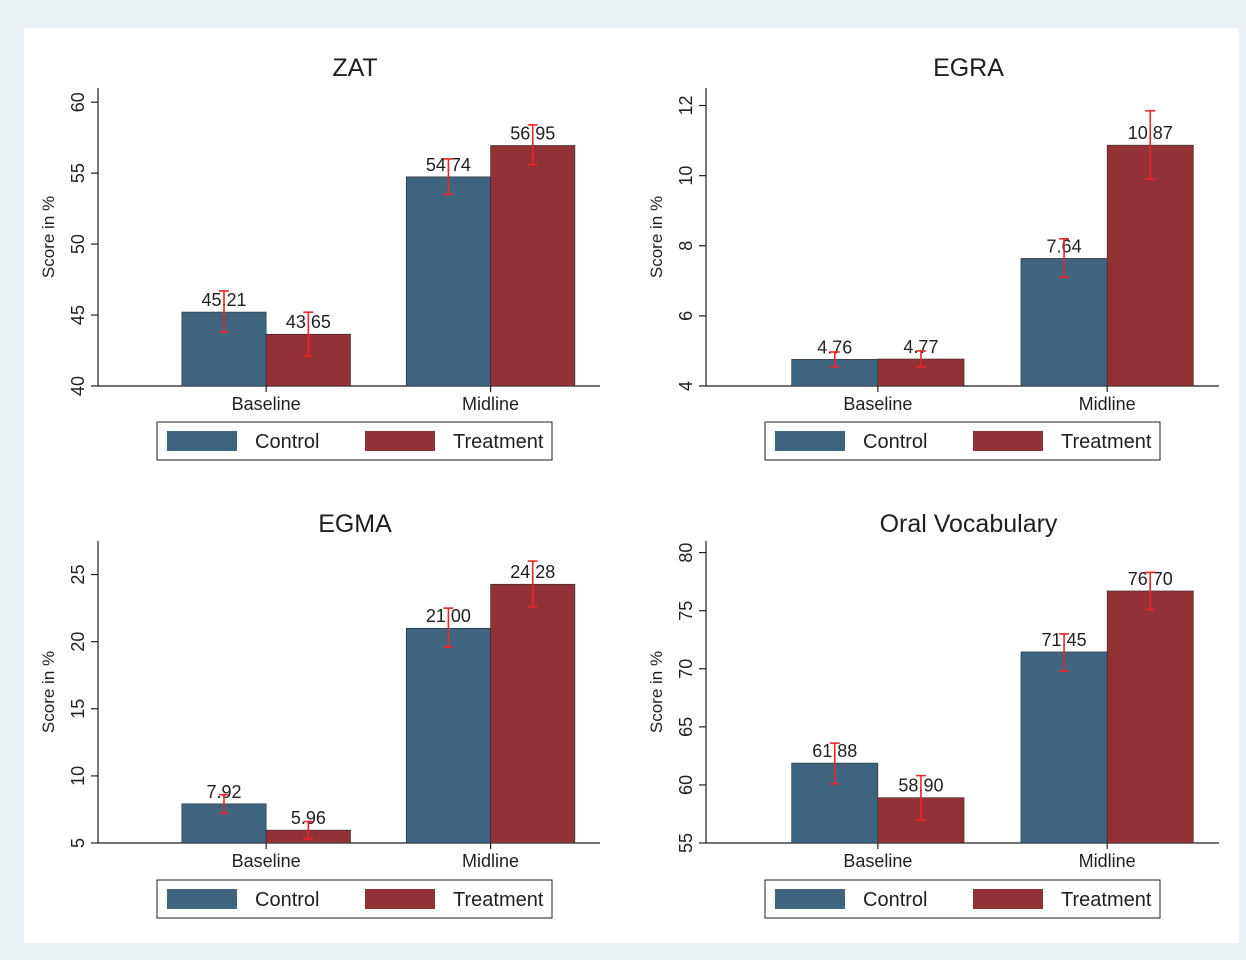 The image size is (1246, 960). Describe the element at coordinates (686, 106) in the screenshot. I see `y-tick-label: 12` at that location.